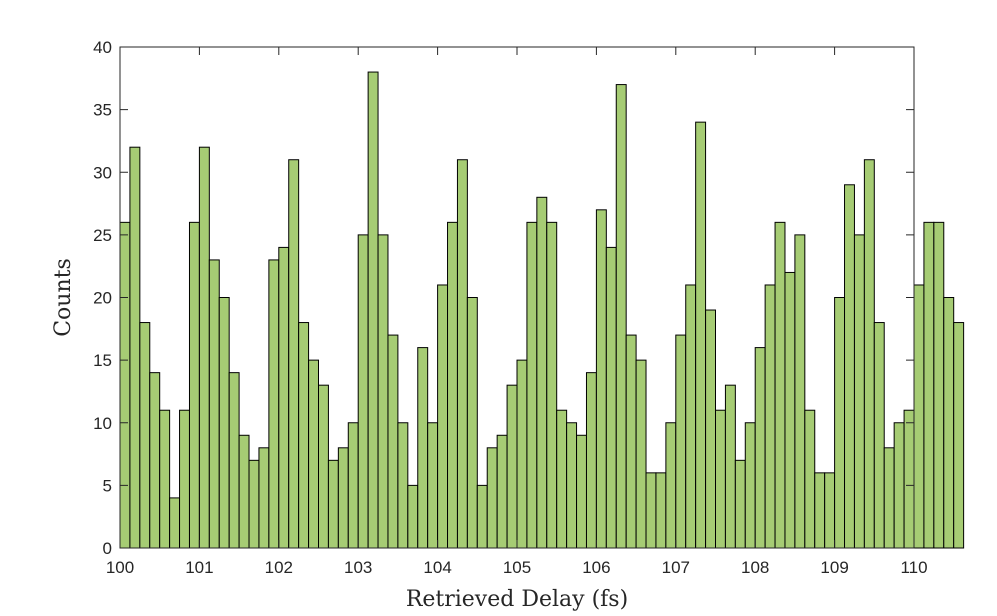 Image resolution: width=997 pixels, height=616 pixels. What do you see at coordinates (102, 47) in the screenshot?
I see `y-tick-label: 40` at bounding box center [102, 47].